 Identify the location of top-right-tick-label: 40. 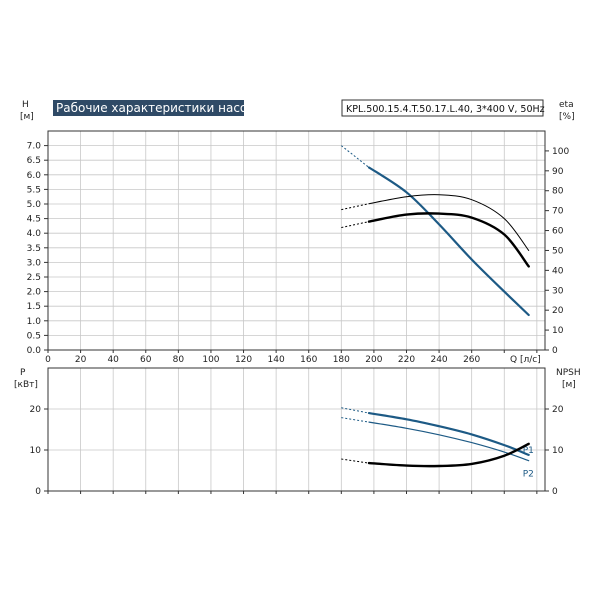
(558, 271).